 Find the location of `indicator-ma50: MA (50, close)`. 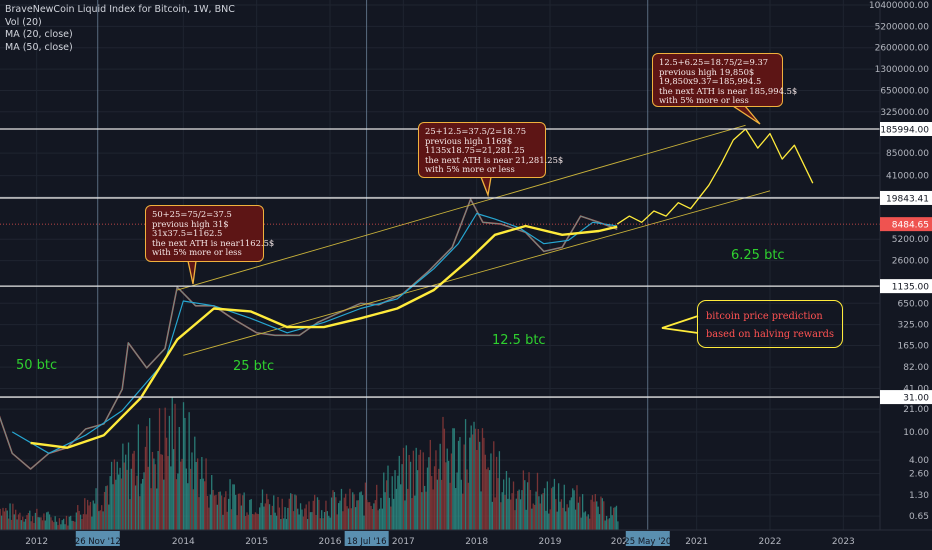

indicator-ma50: MA (50, close) is located at coordinates (39, 47).